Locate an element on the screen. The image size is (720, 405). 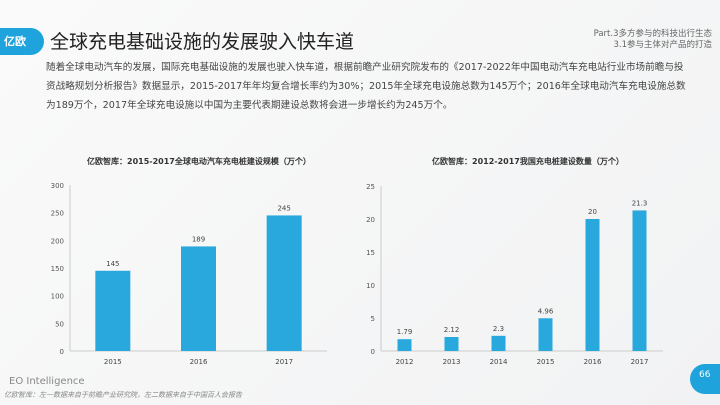
y-tick-label: 5 is located at coordinates (373, 319).